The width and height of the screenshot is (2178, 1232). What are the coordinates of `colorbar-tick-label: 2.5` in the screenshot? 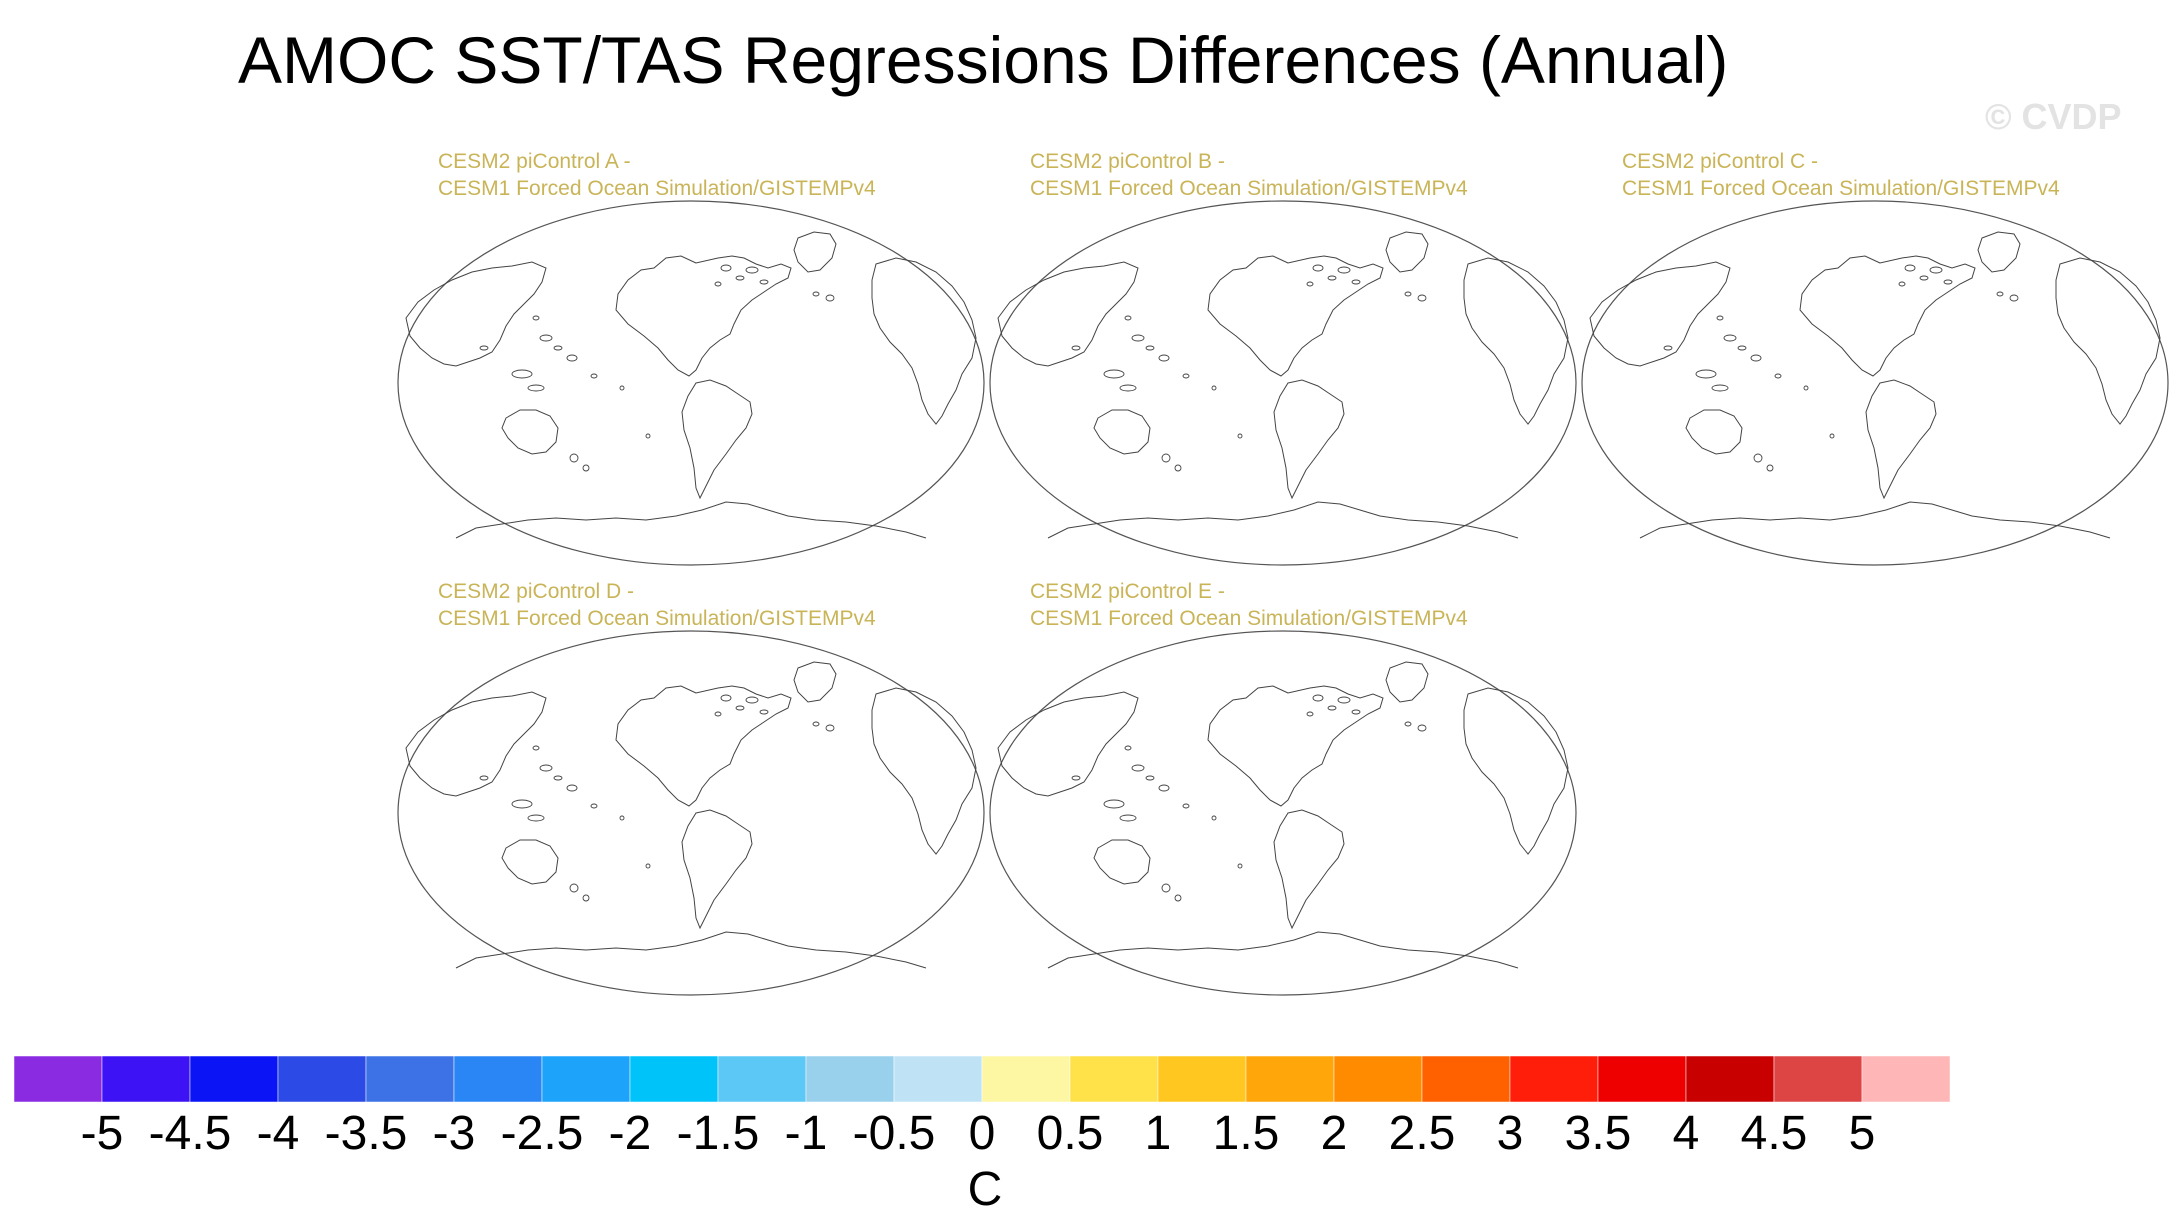 It's located at (1422, 1133).